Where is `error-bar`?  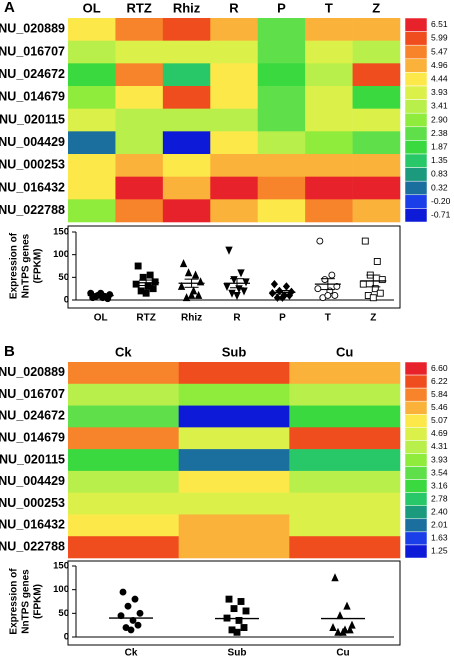
error-bar is located at coordinates (100, 295).